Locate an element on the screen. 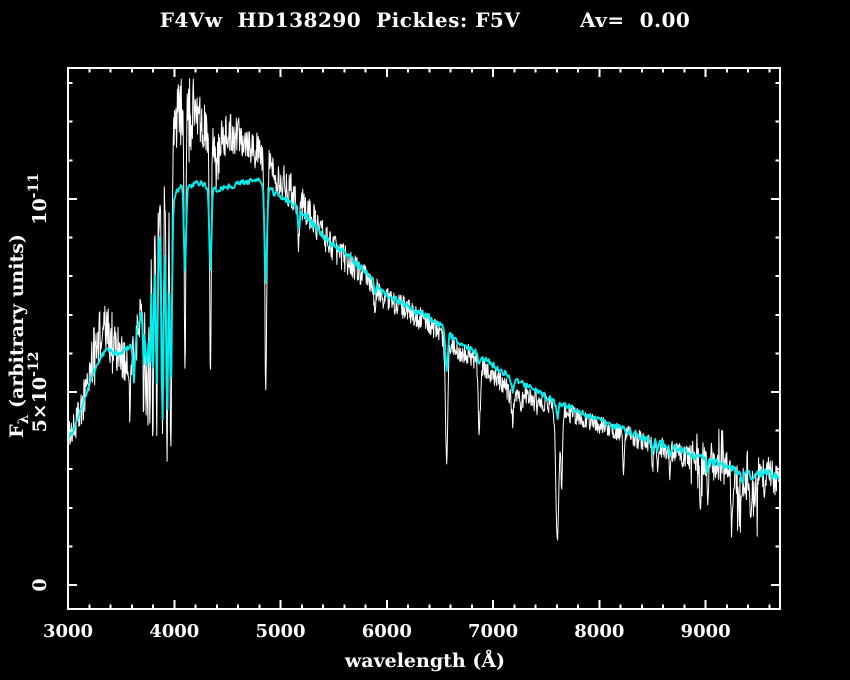  y-tick-label-base: 0 is located at coordinates (40, 584).